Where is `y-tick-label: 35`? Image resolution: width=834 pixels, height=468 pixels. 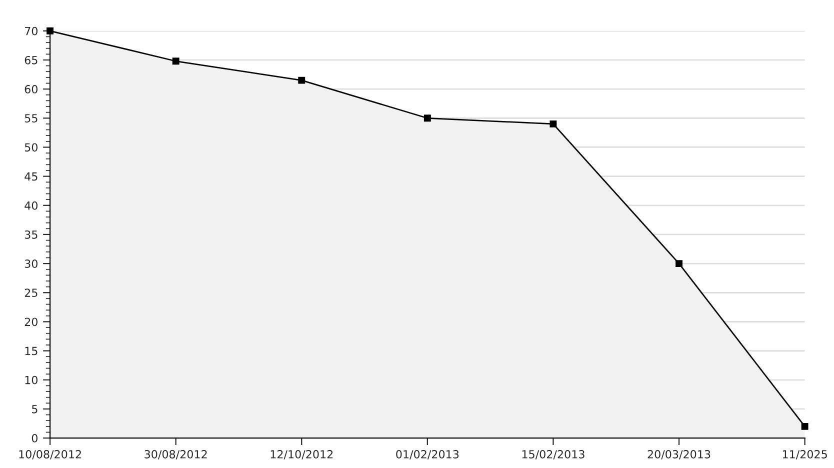 y-tick-label: 35 is located at coordinates (31, 234).